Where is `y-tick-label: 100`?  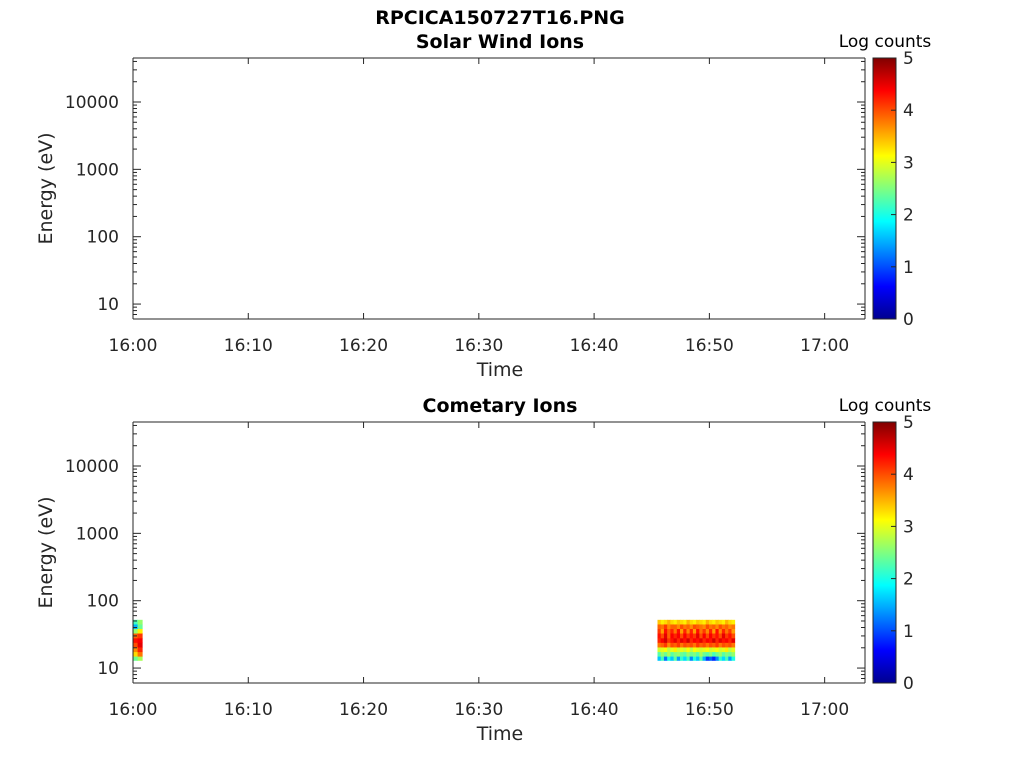 y-tick-label: 100 is located at coordinates (103, 238).